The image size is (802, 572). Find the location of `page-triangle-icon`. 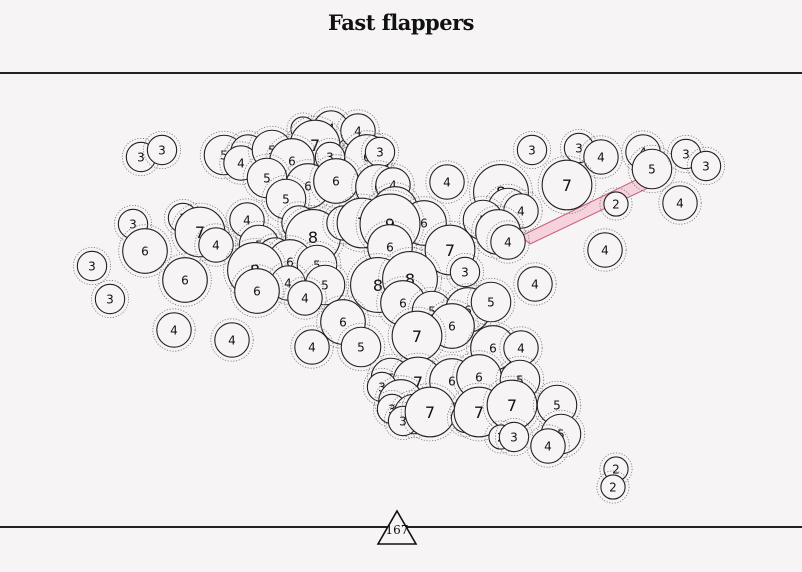

page-triangle-icon is located at coordinates (397, 527).